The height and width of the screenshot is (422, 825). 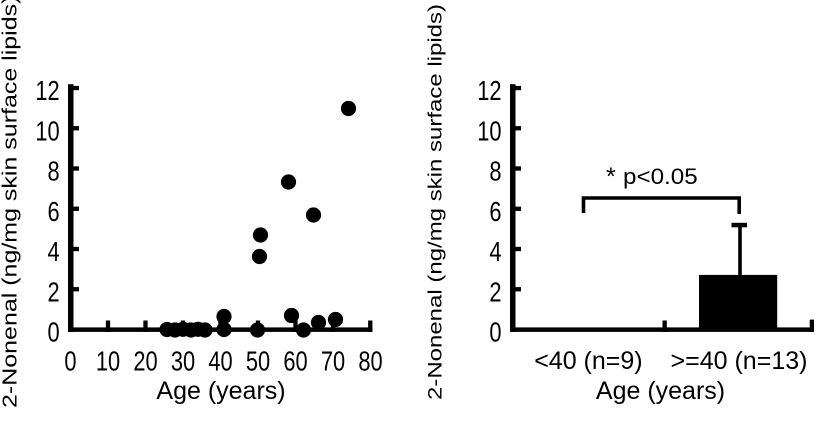 I want to click on svg-text: 50, so click(x=258, y=361).